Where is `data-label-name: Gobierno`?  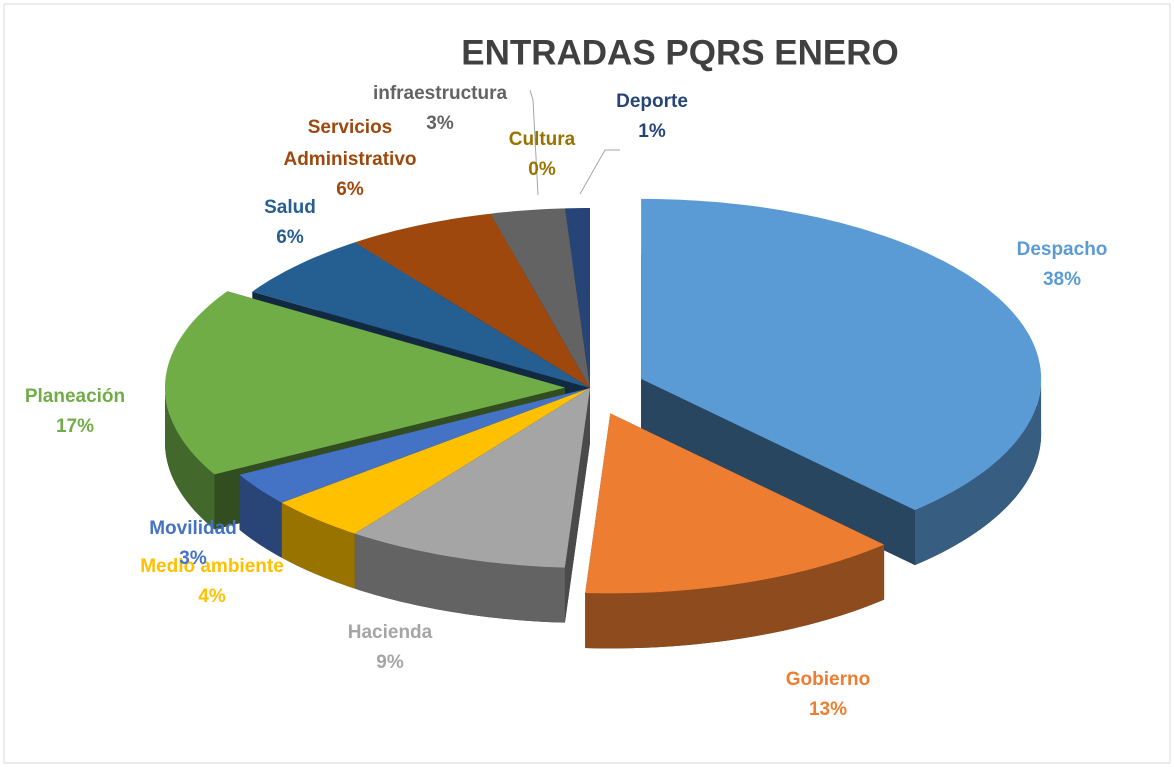 data-label-name: Gobierno is located at coordinates (828, 679).